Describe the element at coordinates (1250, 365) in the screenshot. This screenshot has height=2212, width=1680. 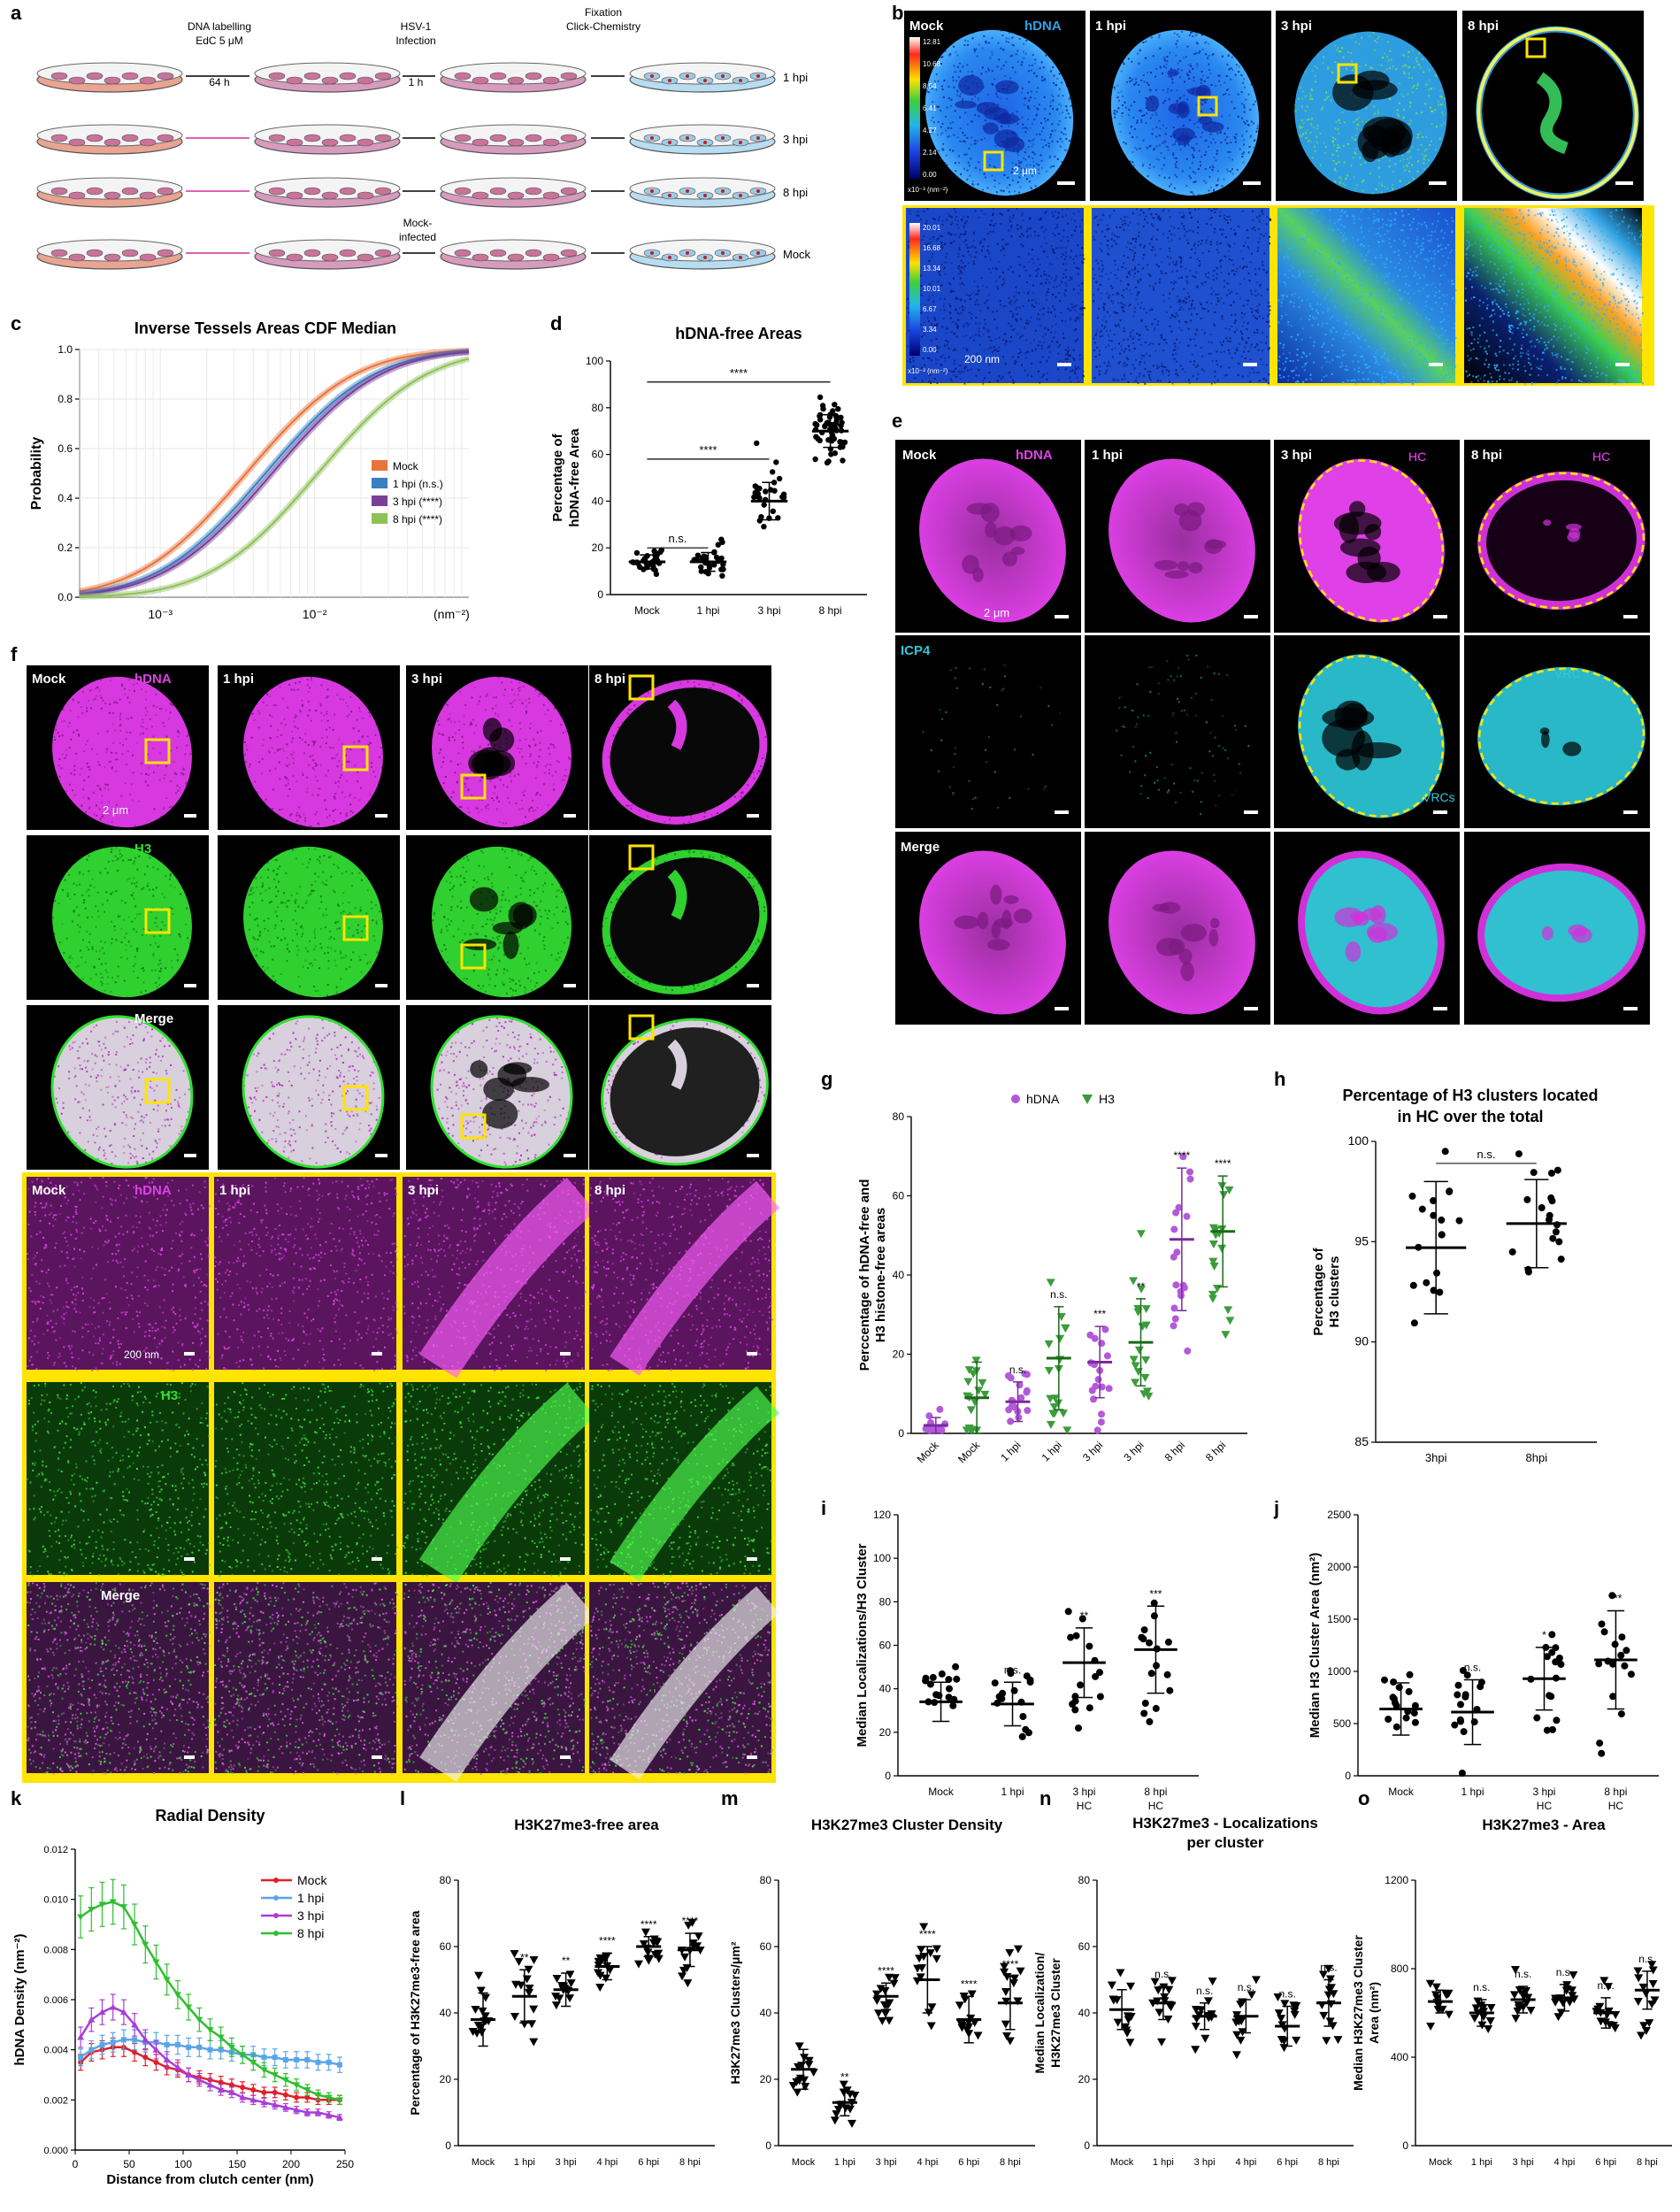
I see `scale-bar` at that location.